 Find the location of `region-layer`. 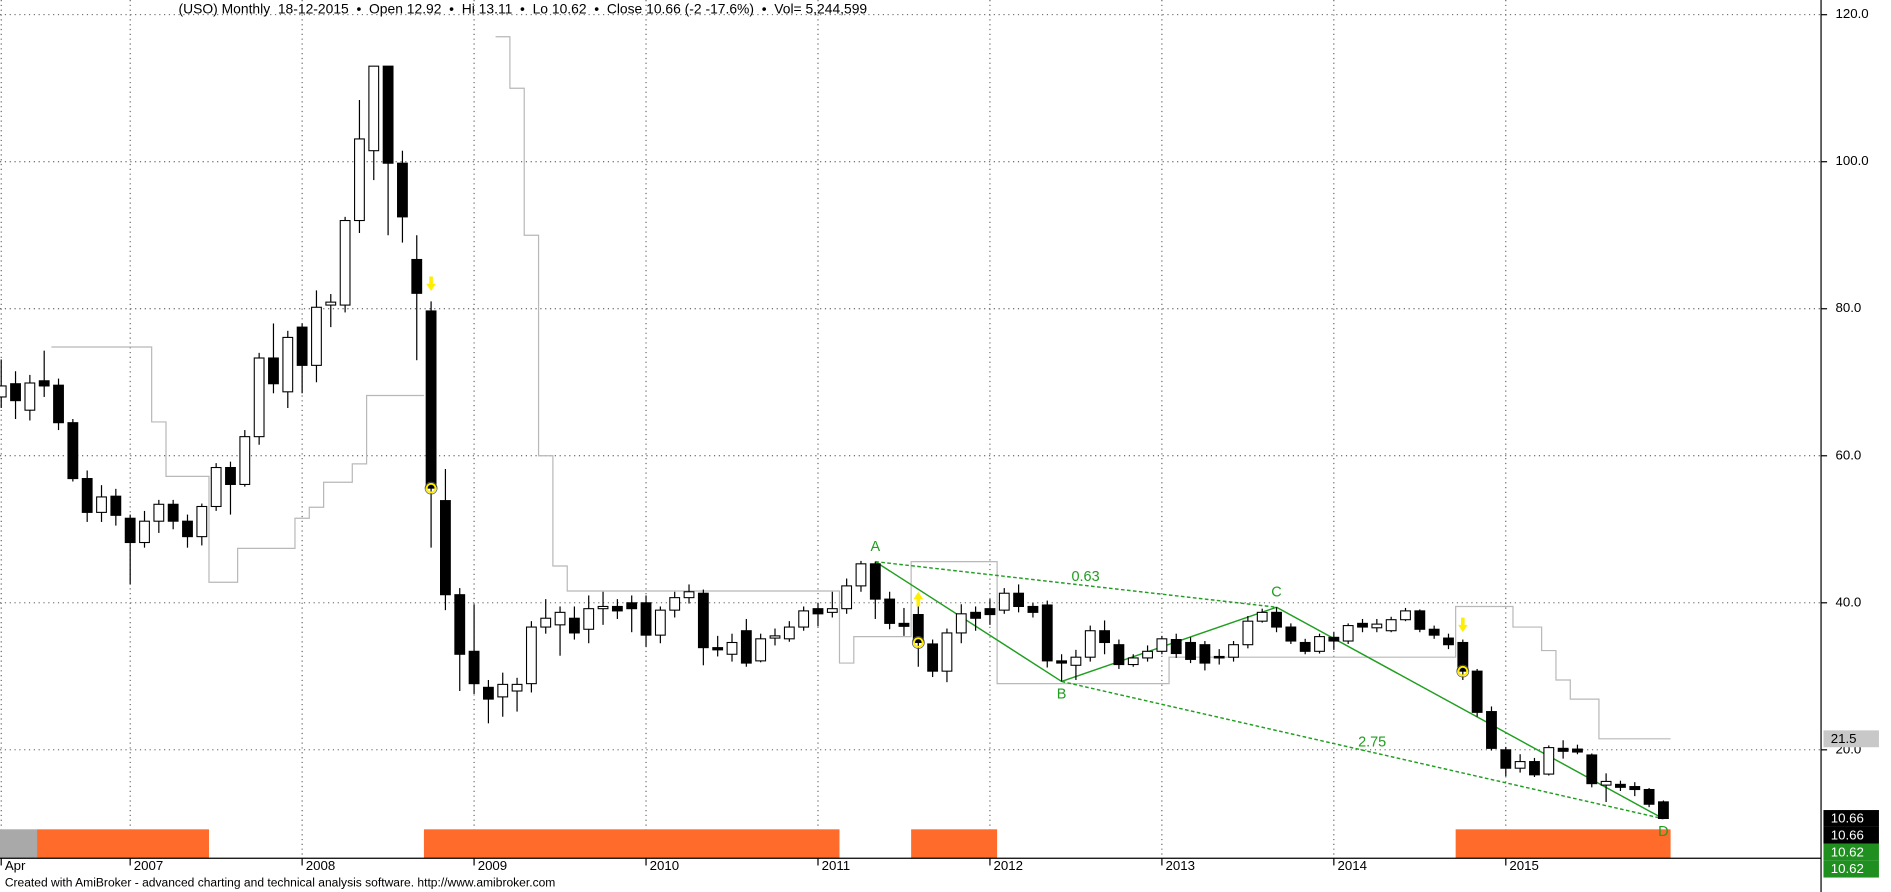

region-layer is located at coordinates (835, 844).